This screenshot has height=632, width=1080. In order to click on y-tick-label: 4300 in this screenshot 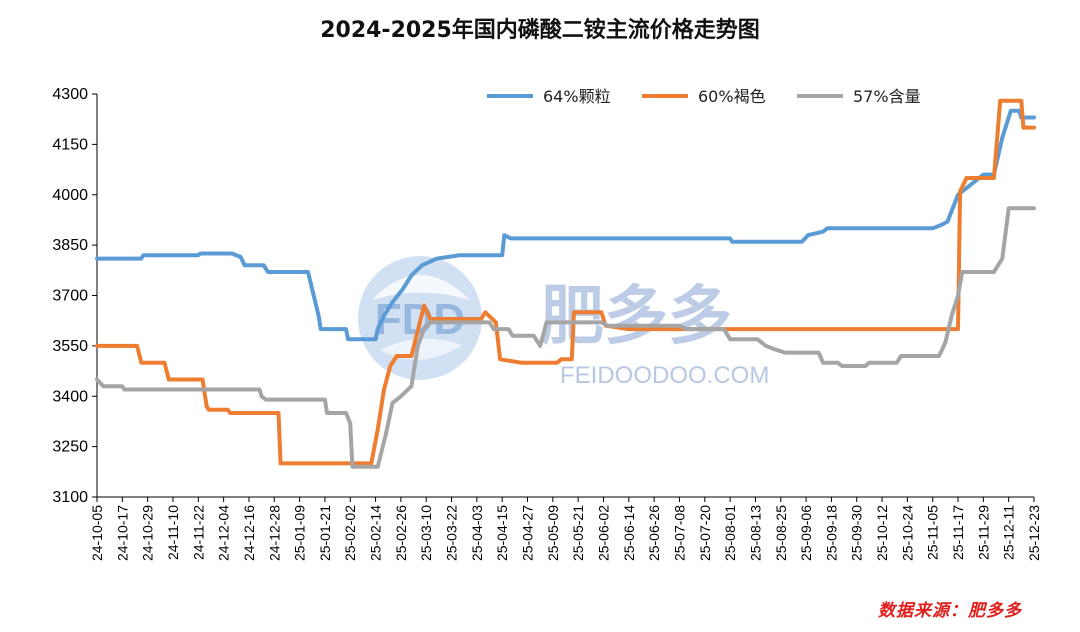, I will do `click(70, 94)`.